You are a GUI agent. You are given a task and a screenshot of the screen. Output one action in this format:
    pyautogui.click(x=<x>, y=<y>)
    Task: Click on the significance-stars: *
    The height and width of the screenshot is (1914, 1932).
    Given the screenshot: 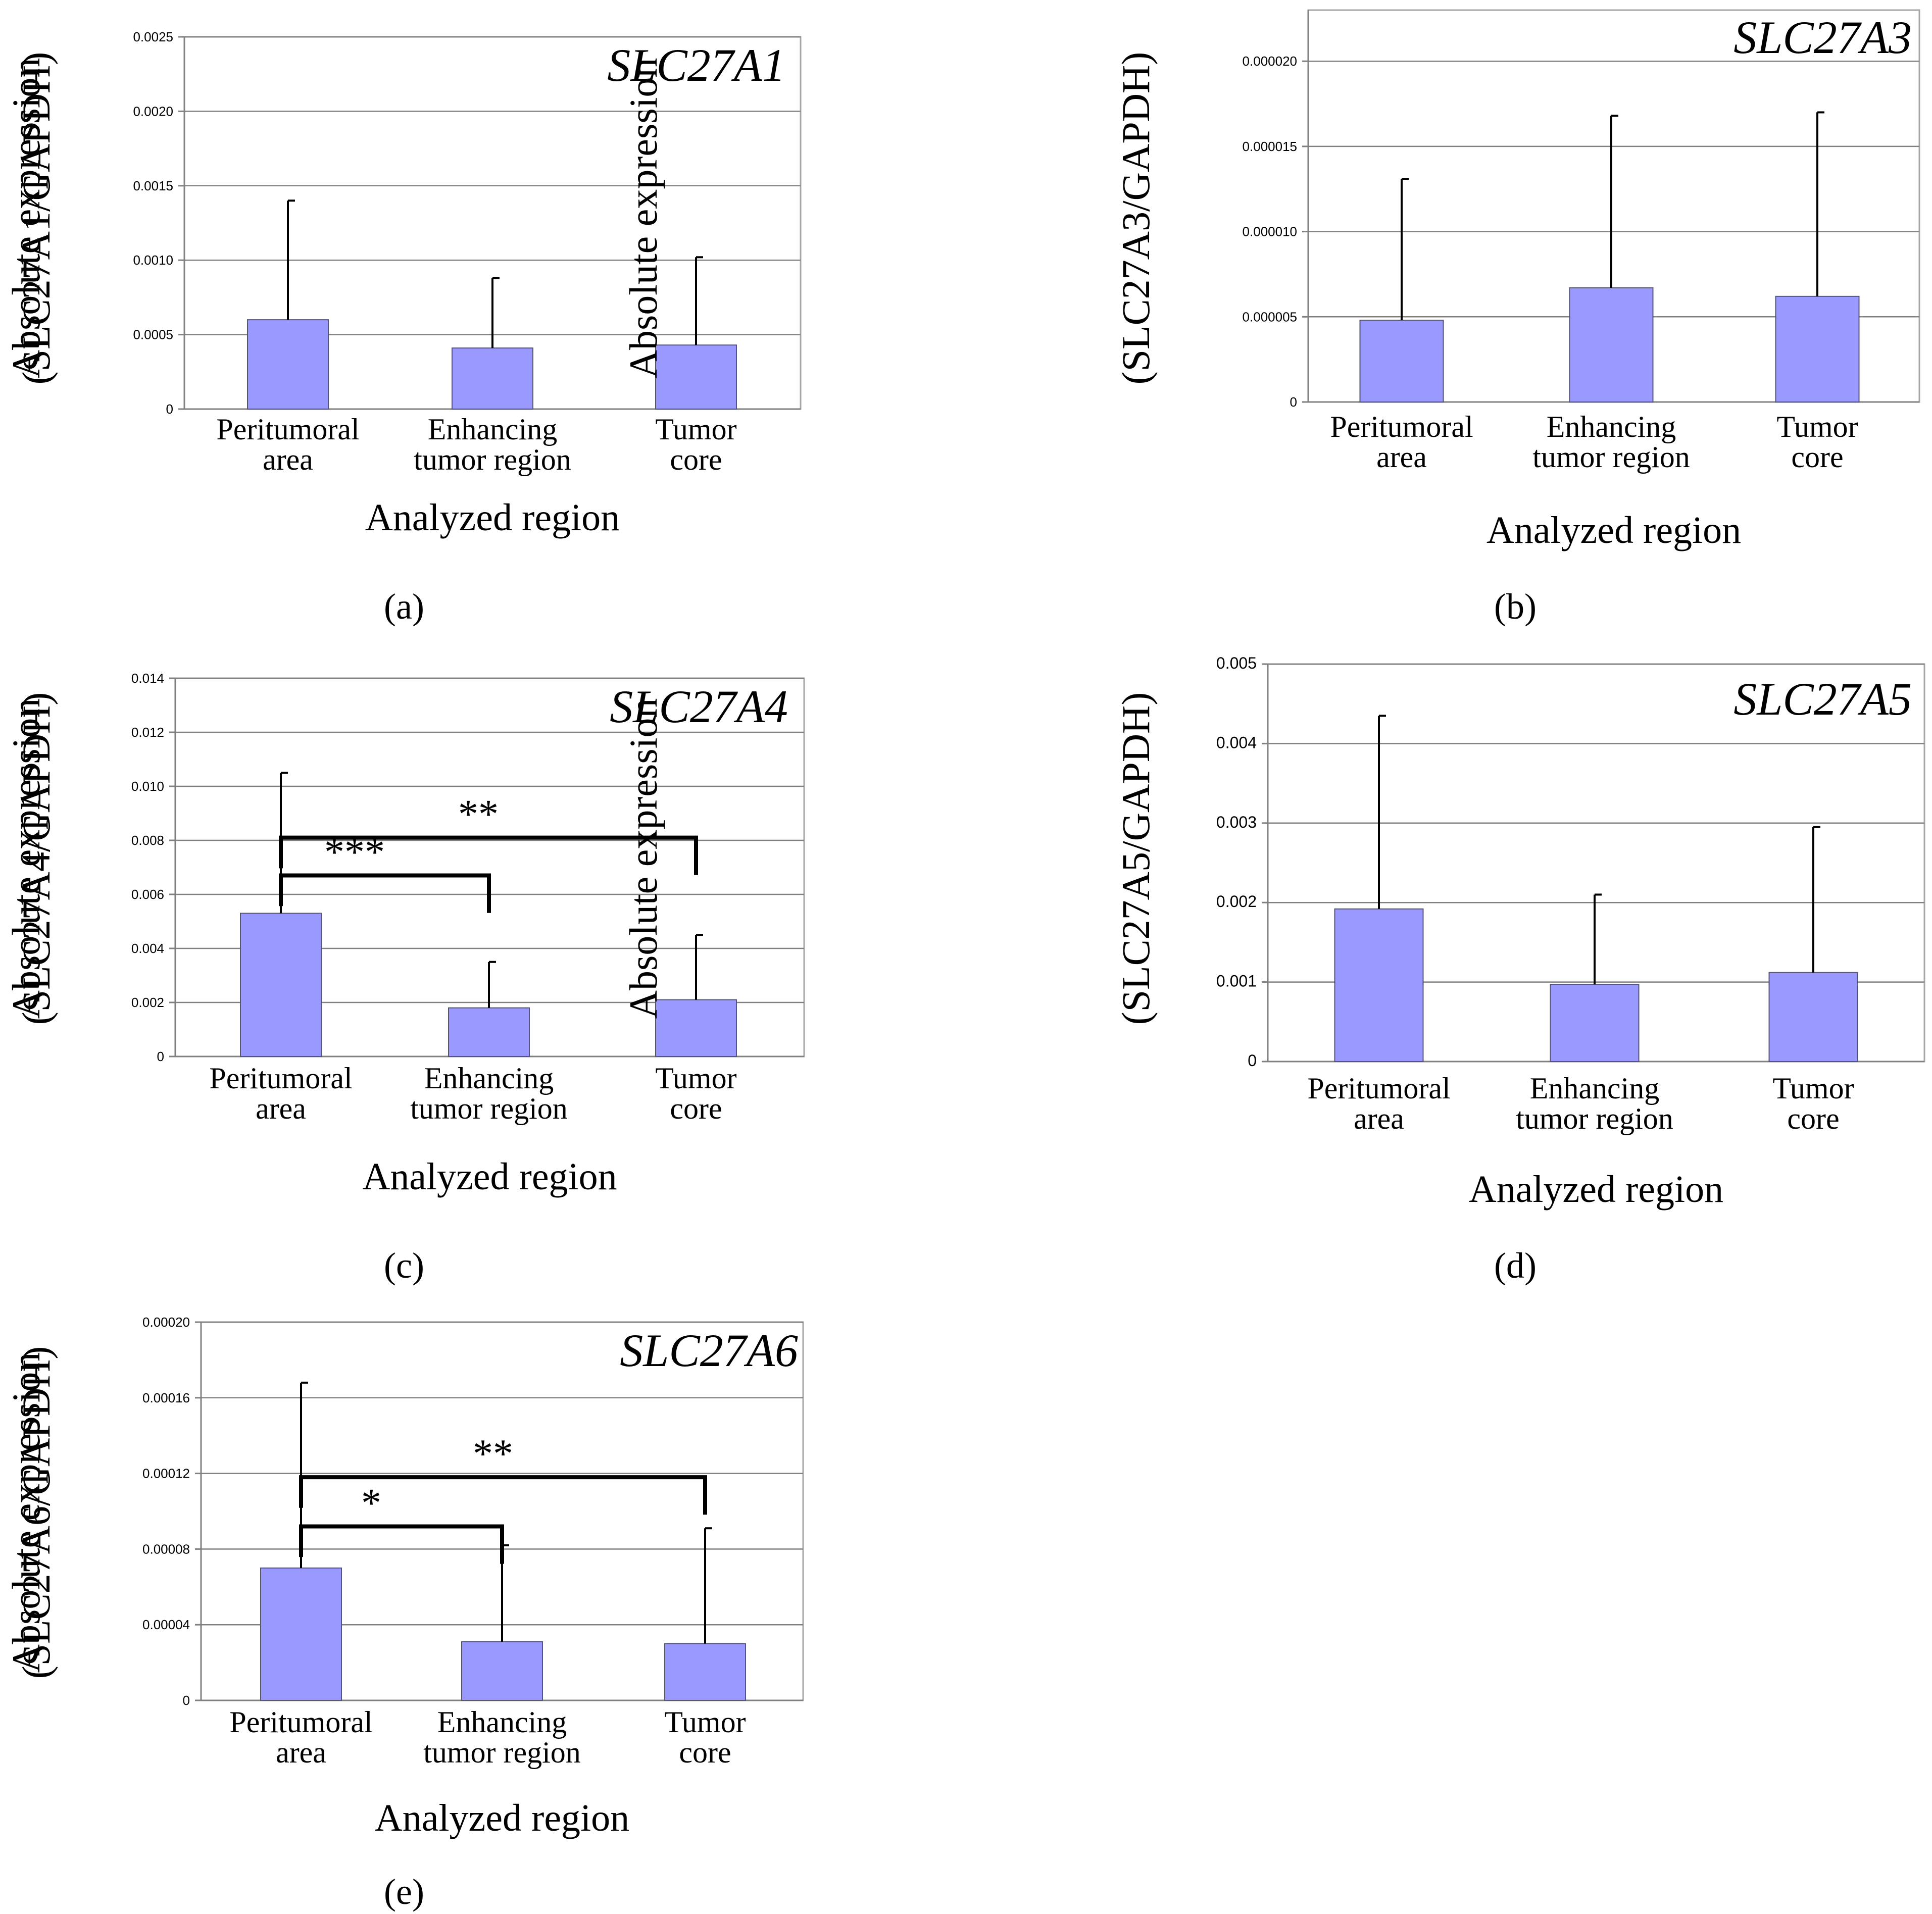 What is the action you would take?
    pyautogui.click(x=371, y=1503)
    